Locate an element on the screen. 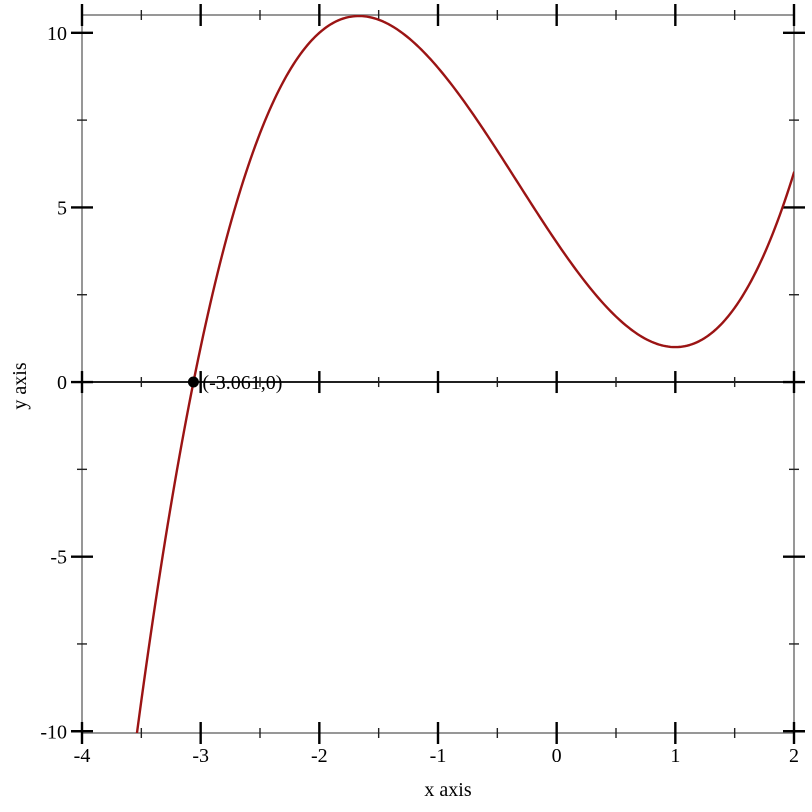 The image size is (812, 812). y-tick-label: -5 is located at coordinates (58, 558).